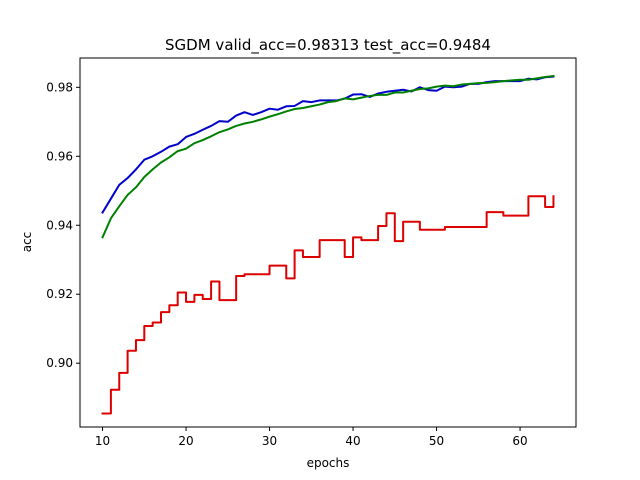 Image resolution: width=640 pixels, height=480 pixels. What do you see at coordinates (328, 45) in the screenshot?
I see `chart-title: SGDM valid_acc=0.98313 test_acc=0.9484` at bounding box center [328, 45].